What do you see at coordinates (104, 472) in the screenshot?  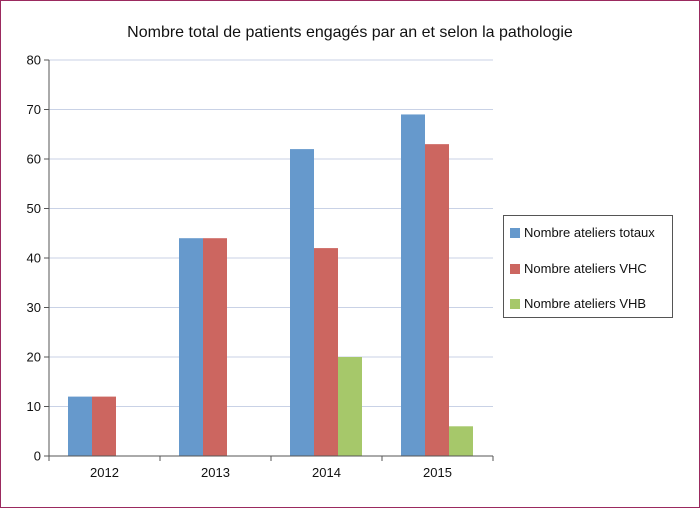 I see `x-tick-label: 2012` at bounding box center [104, 472].